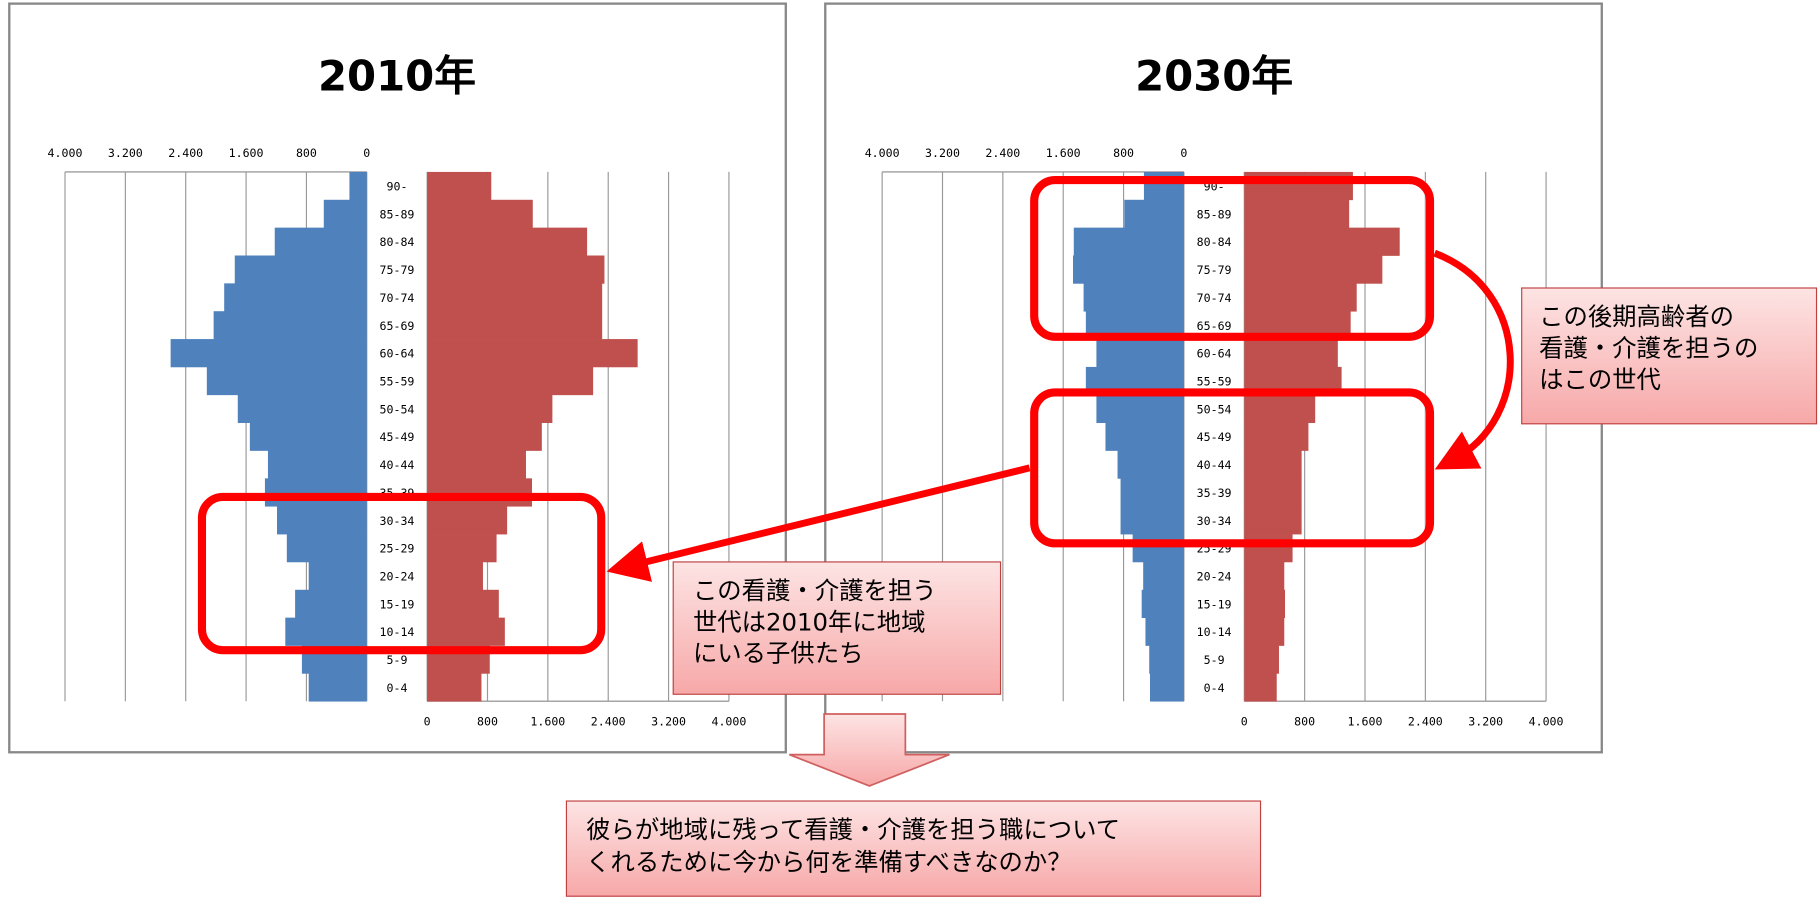 The image size is (1820, 901). I want to click on category-label: 90-, so click(396, 187).